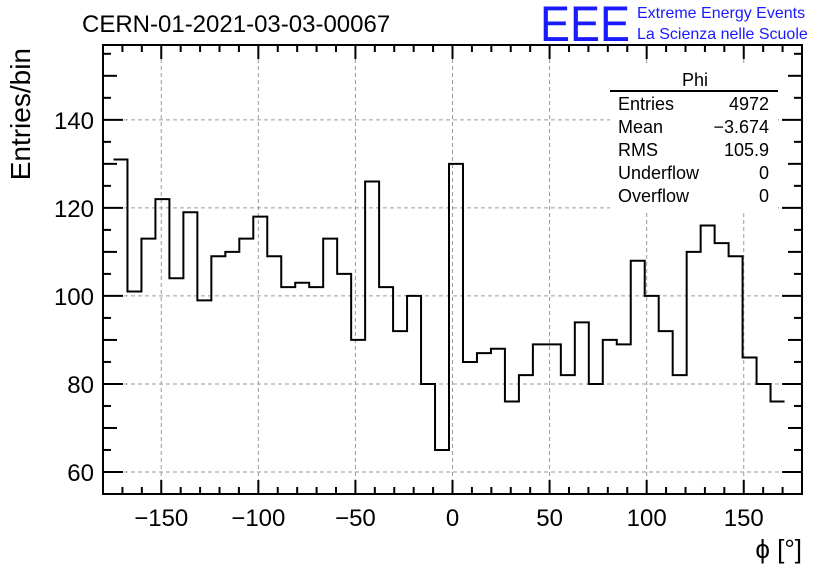 This screenshot has height=572, width=836. Describe the element at coordinates (741, 127) in the screenshot. I see `stats-row-value: −3.674` at that location.